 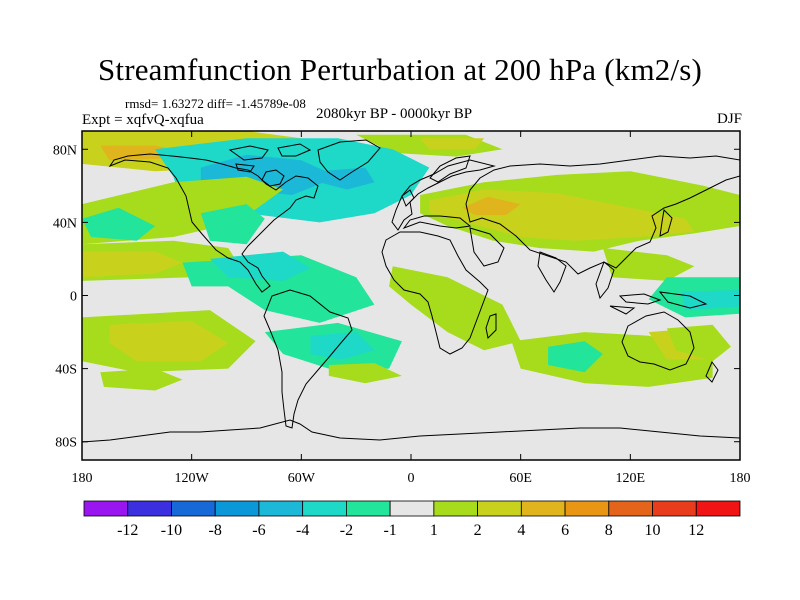 What do you see at coordinates (66, 370) in the screenshot?
I see `y-tick-label: 40S` at bounding box center [66, 370].